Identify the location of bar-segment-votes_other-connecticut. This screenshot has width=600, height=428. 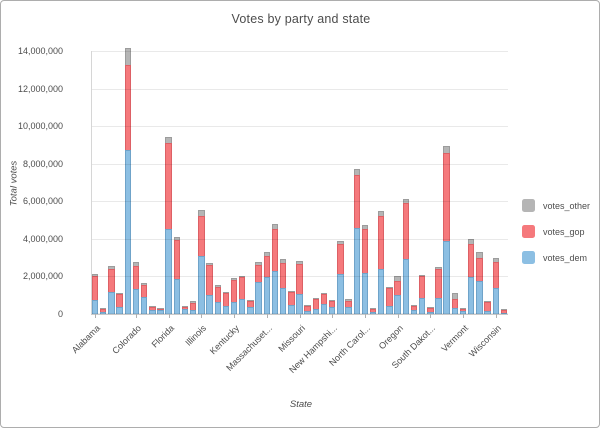
(144, 284).